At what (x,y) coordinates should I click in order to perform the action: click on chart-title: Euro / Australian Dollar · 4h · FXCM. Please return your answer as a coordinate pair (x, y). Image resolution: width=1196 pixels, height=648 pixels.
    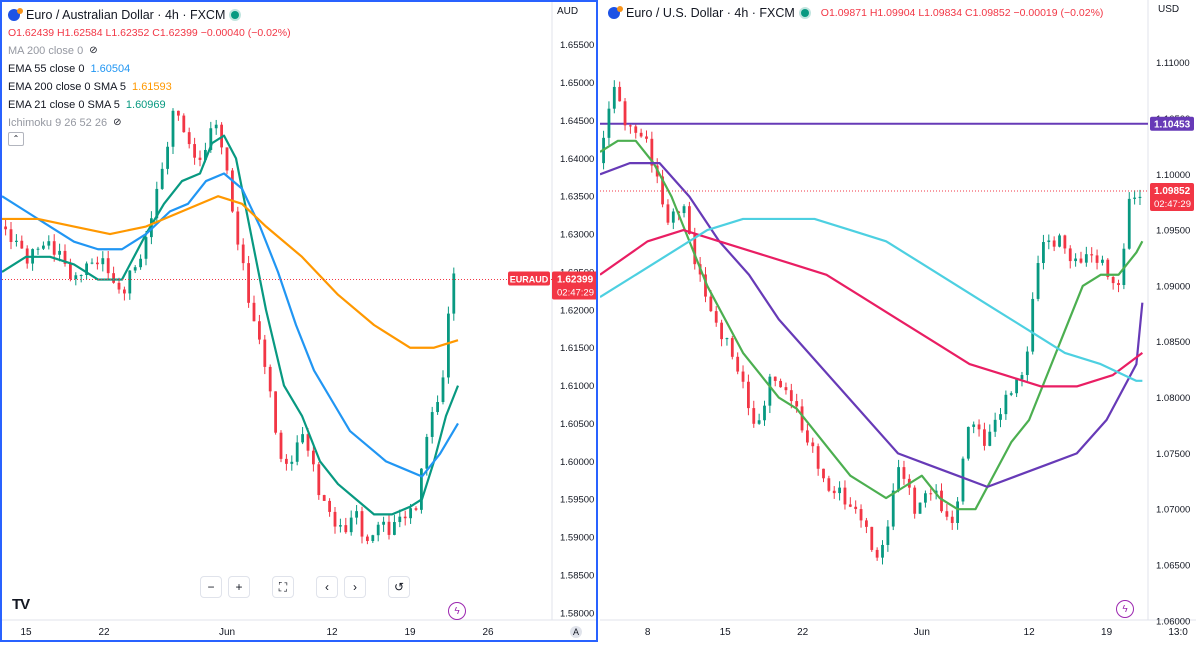
    Looking at the image, I should click on (126, 15).